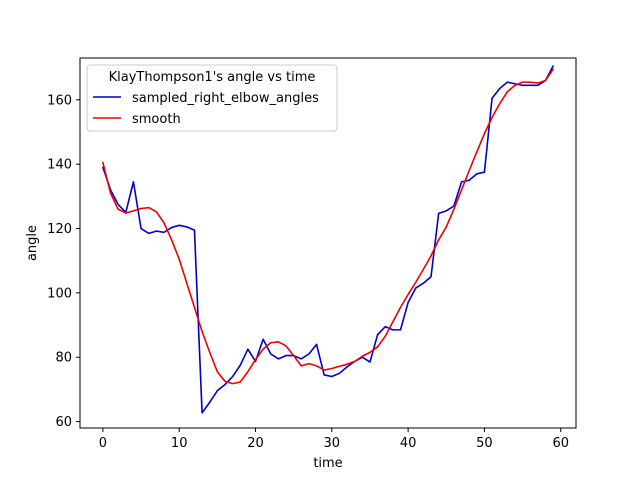 The image size is (640, 480). I want to click on legend-box, so click(212, 98).